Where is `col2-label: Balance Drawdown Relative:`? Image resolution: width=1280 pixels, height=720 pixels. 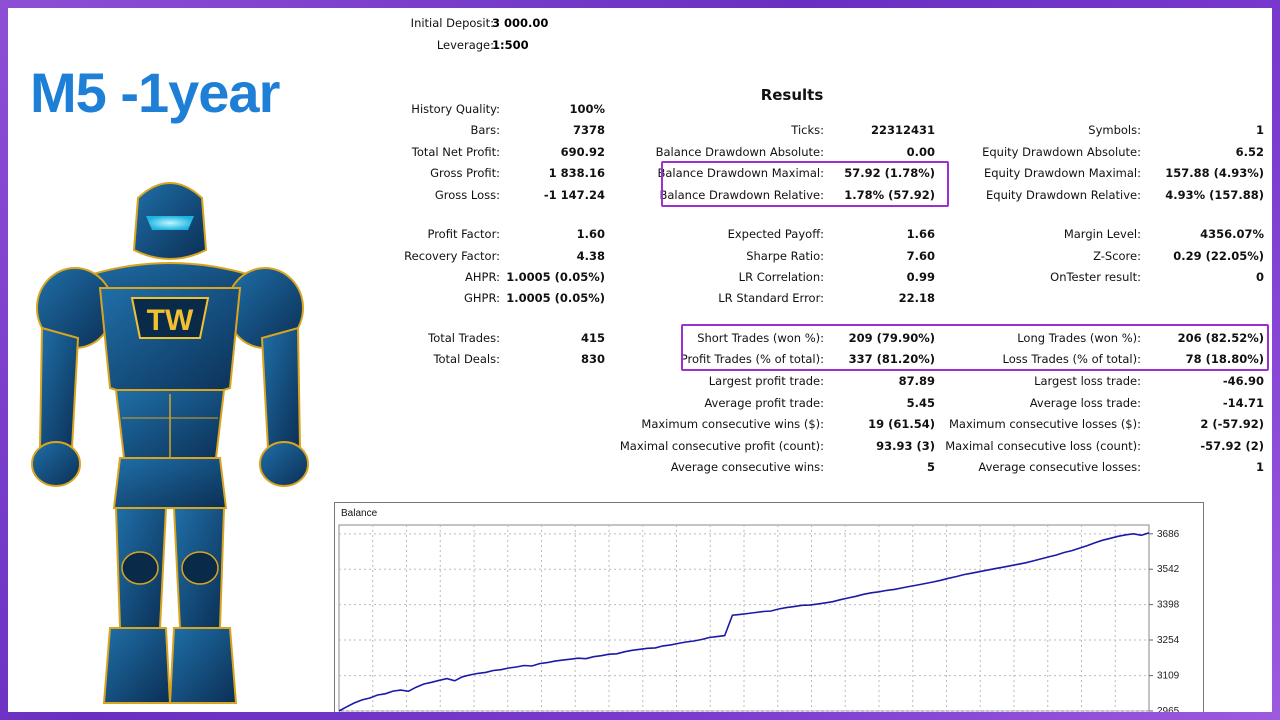 col2-label: Balance Drawdown Relative: is located at coordinates (742, 195).